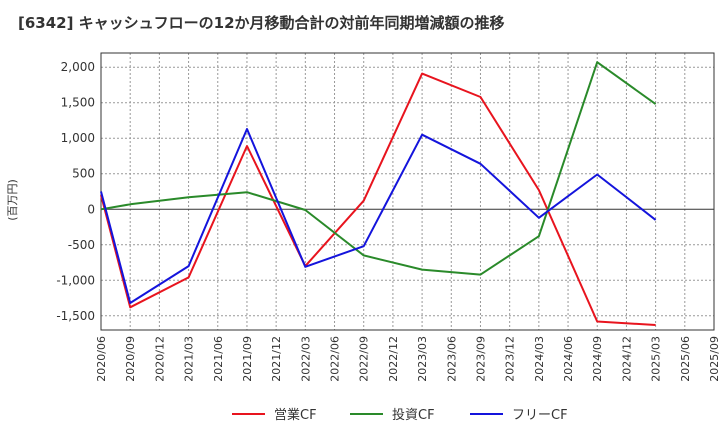 This screenshot has height=440, width=720. Describe the element at coordinates (189, 359) in the screenshot. I see `x-tick-label: 2021/03` at that location.